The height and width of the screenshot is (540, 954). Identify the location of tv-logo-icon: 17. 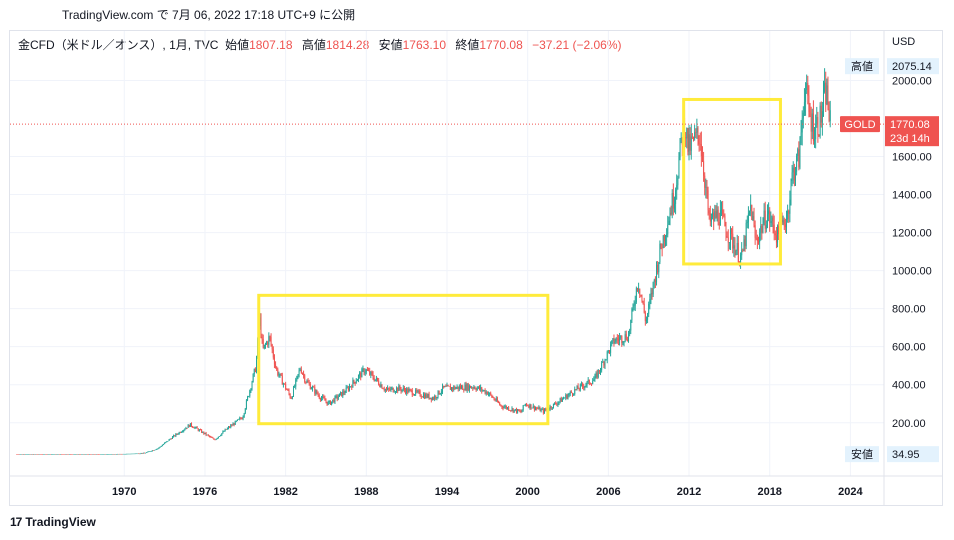
(16, 522).